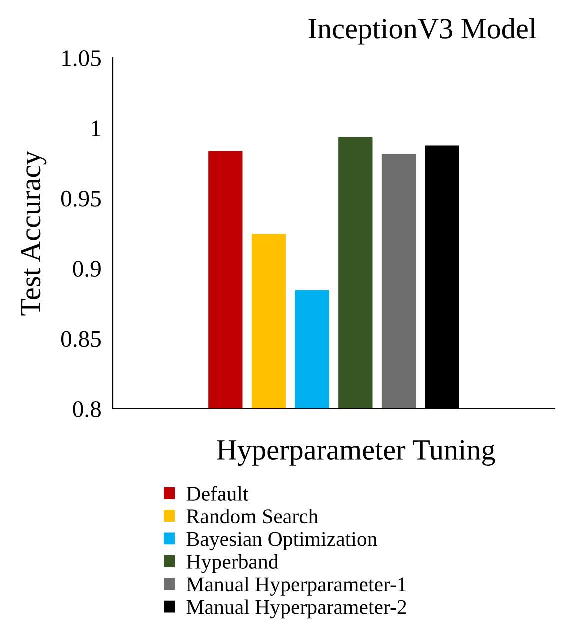 The height and width of the screenshot is (633, 569). Describe the element at coordinates (282, 541) in the screenshot. I see `legend-label: Bayesian Optimization` at that location.